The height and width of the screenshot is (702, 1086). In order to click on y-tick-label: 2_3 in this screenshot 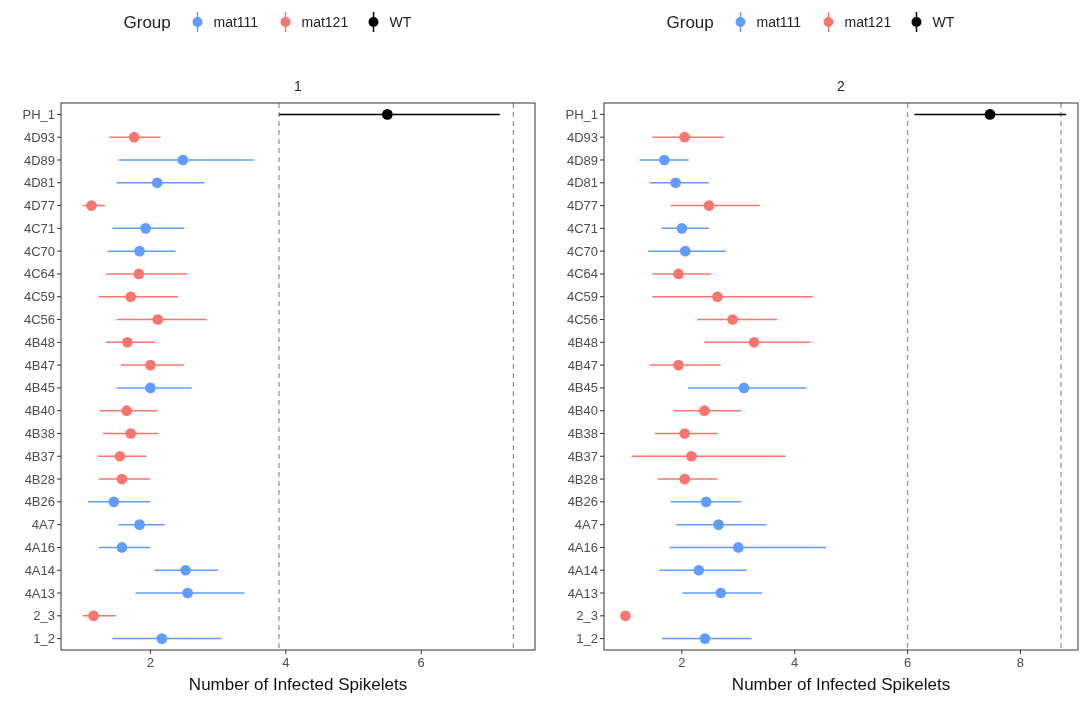, I will do `click(44, 616)`.